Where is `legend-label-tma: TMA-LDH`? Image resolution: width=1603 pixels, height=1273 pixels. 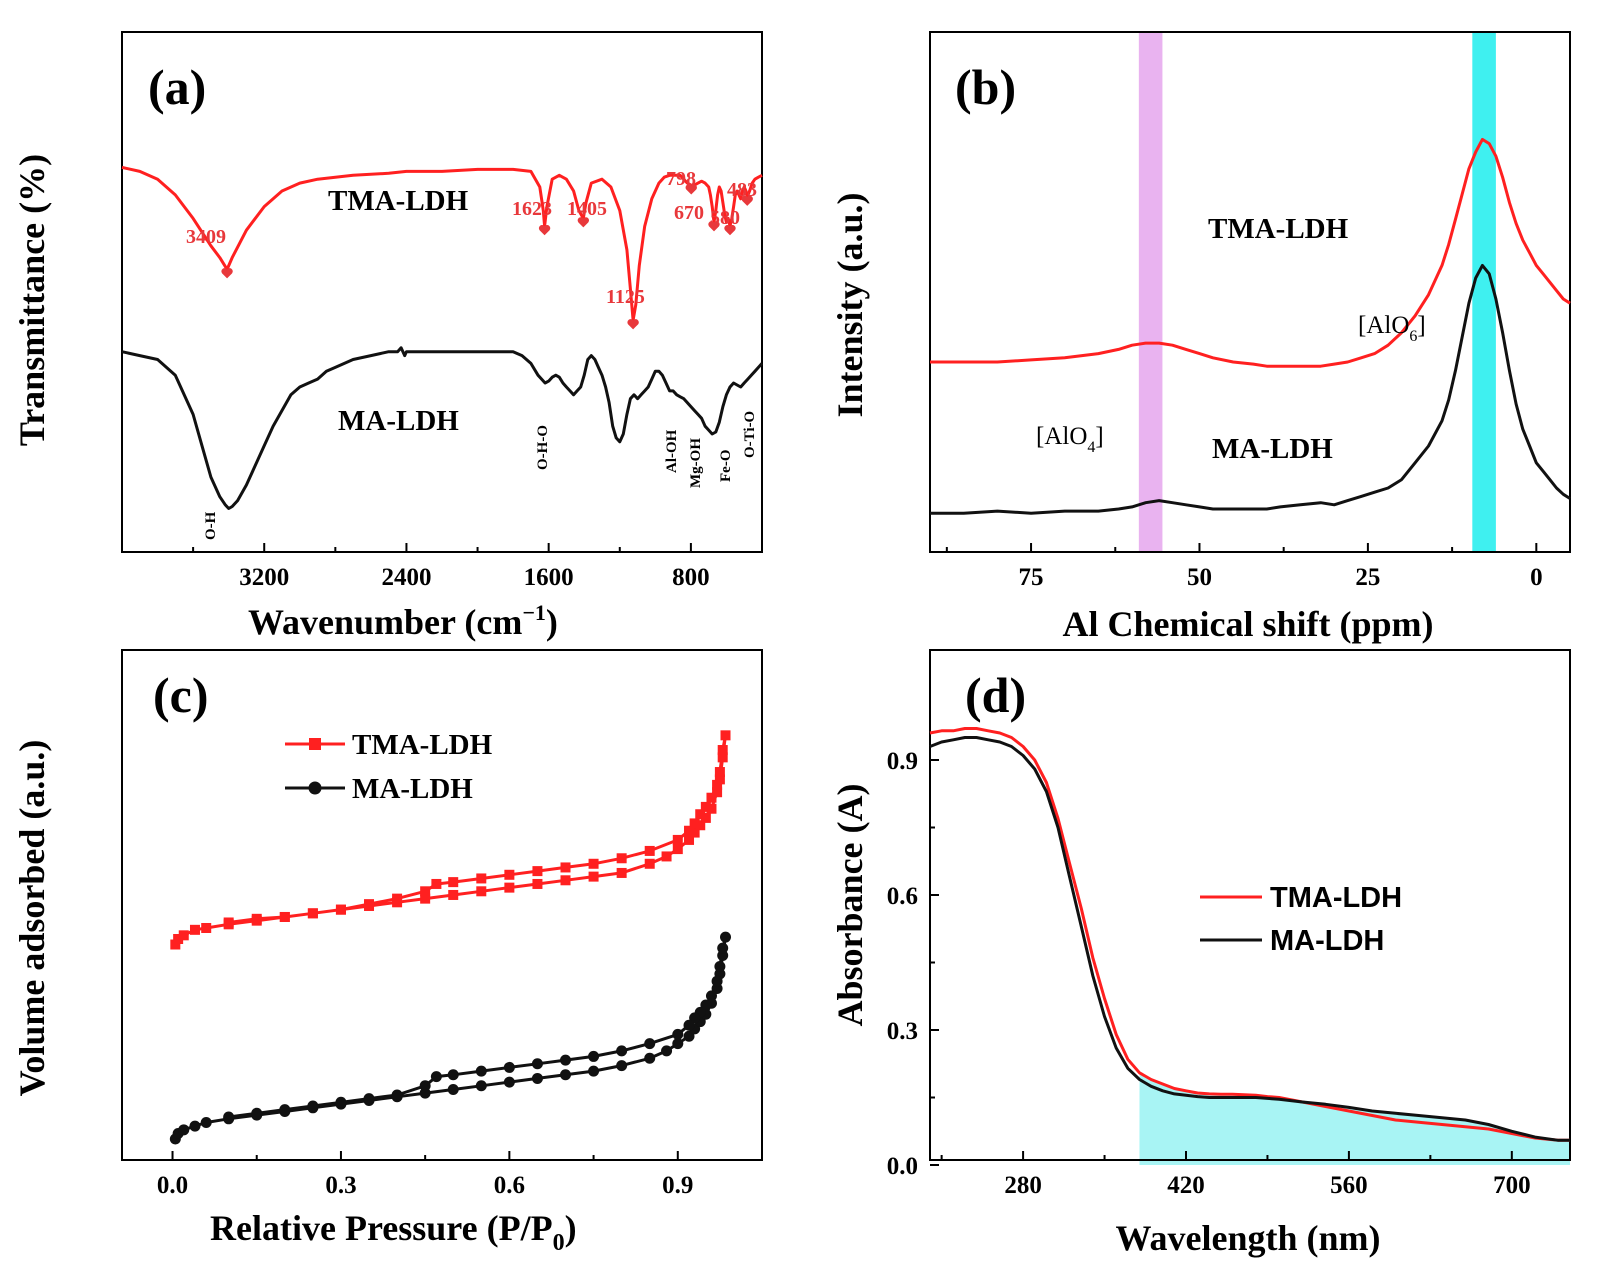
legend-label-tma: TMA-LDH is located at coordinates (422, 745).